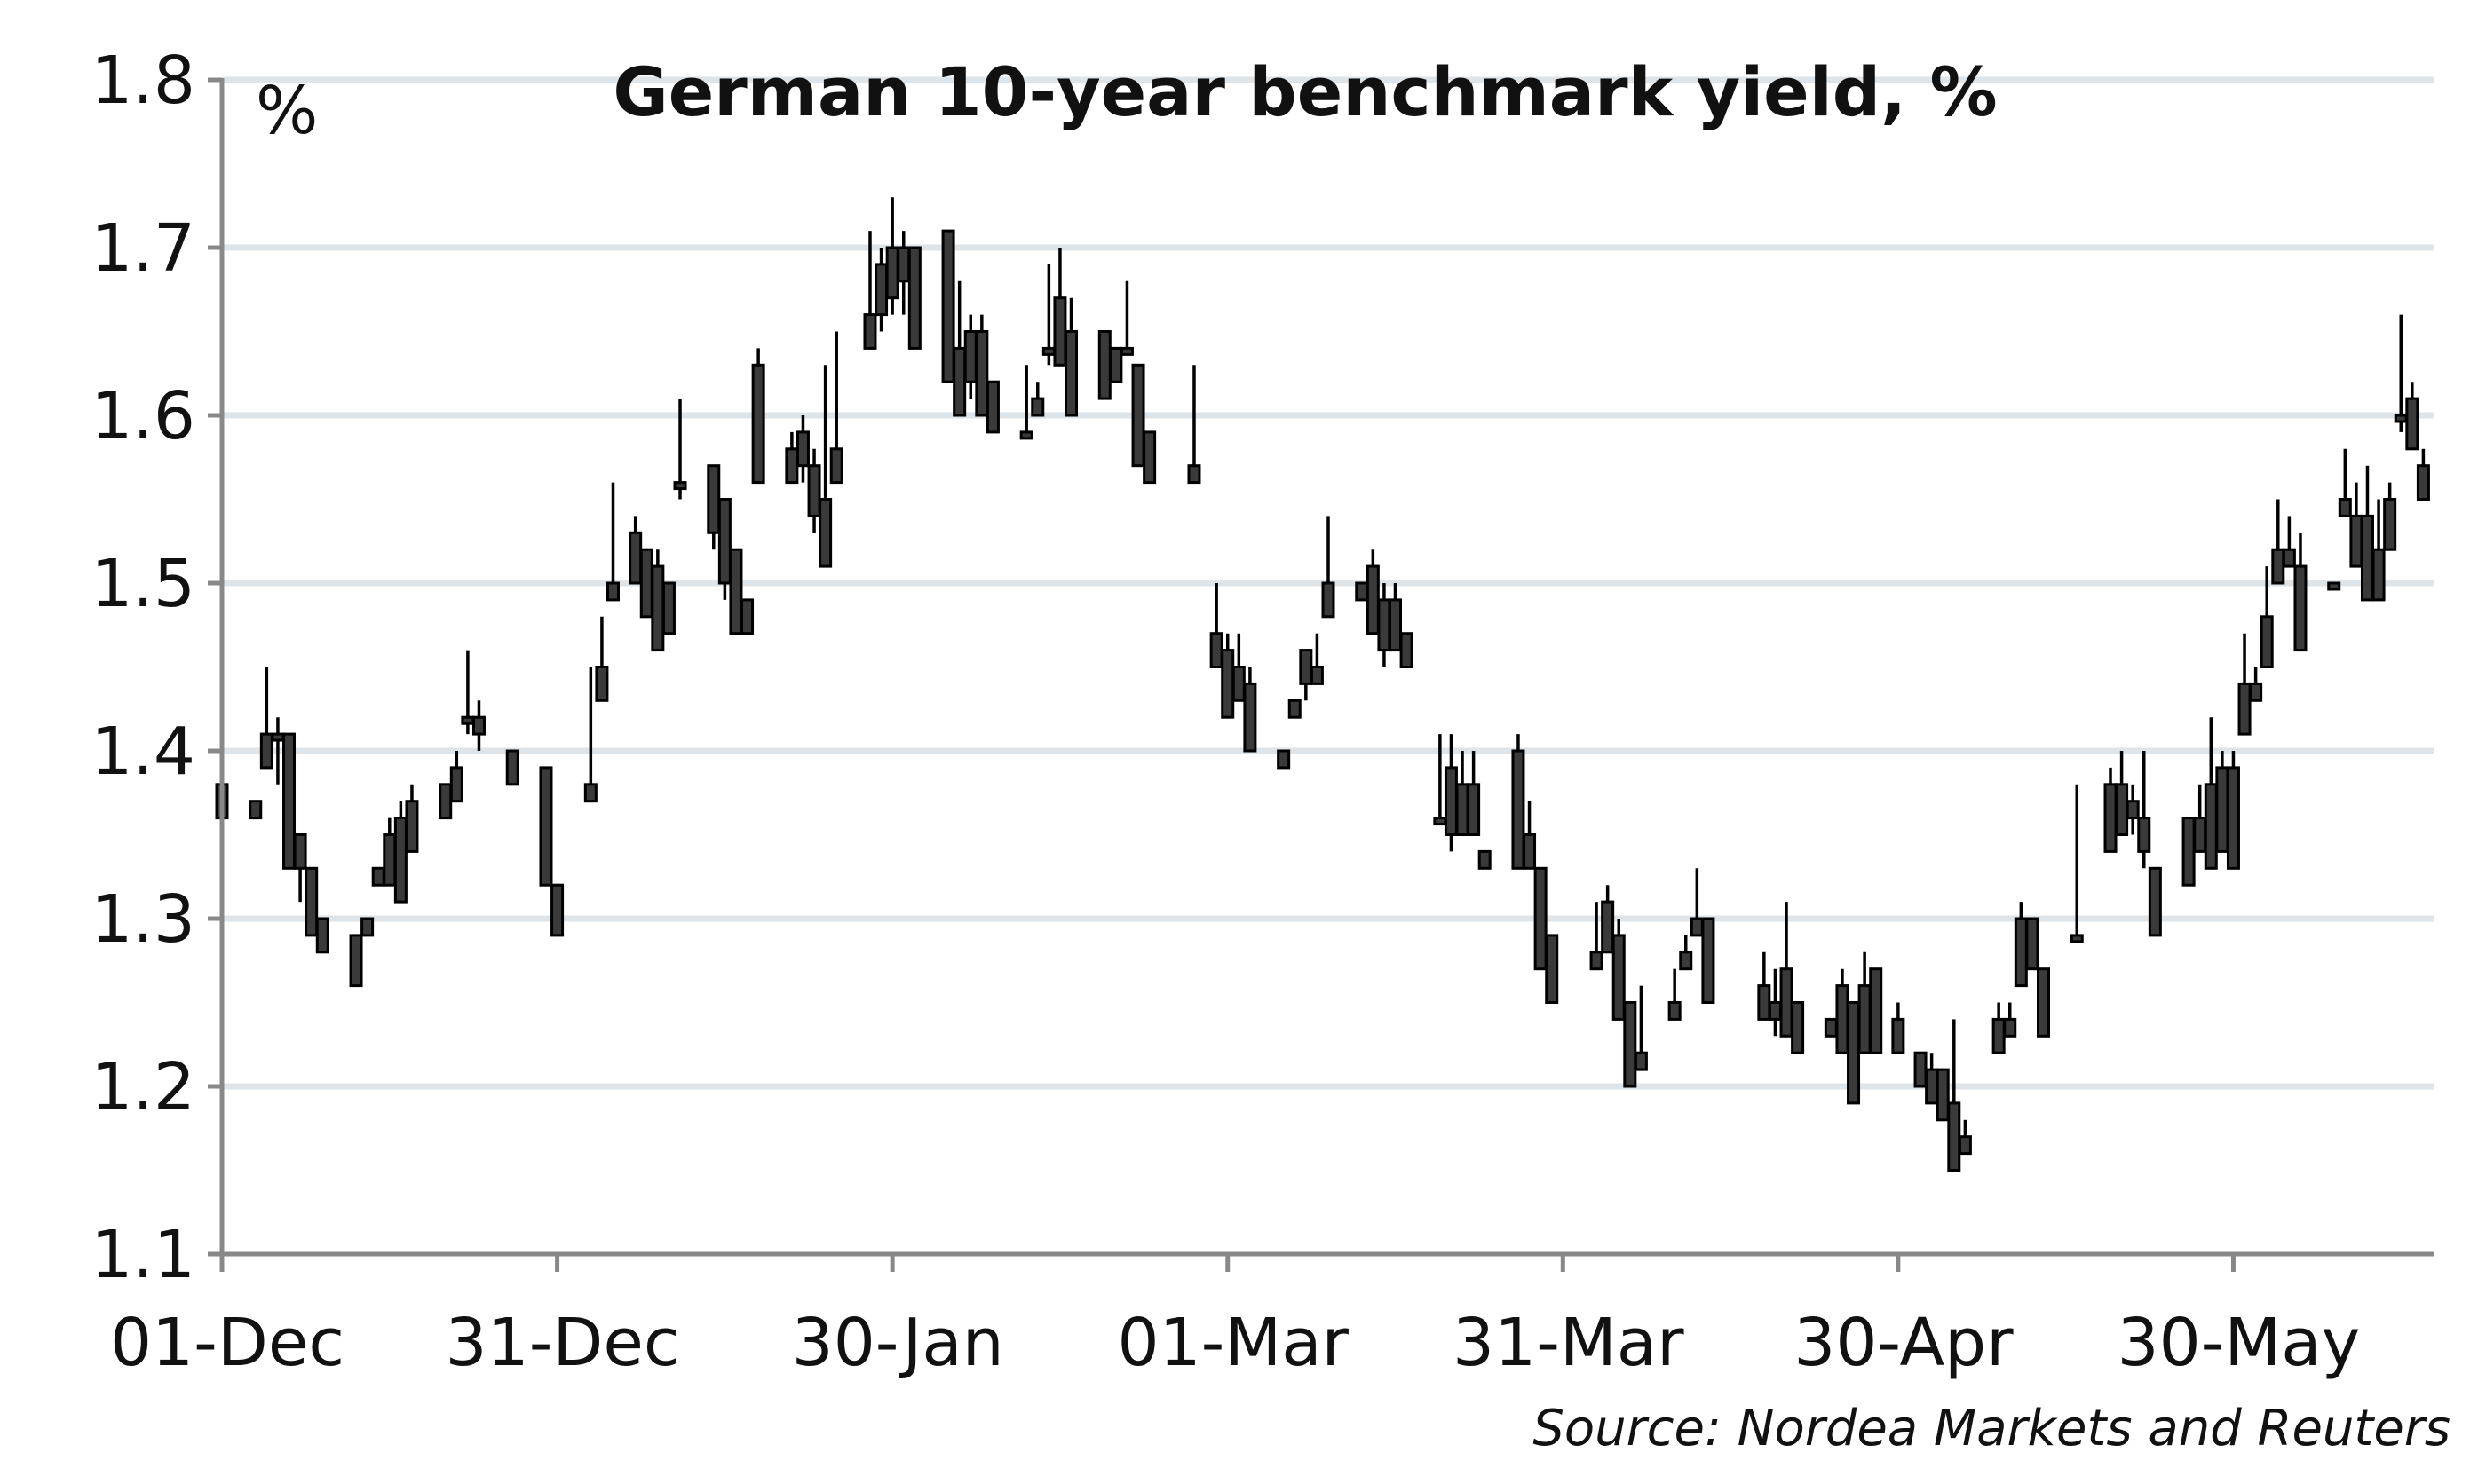 The width and height of the screenshot is (2478, 1484). What do you see at coordinates (227, 1343) in the screenshot?
I see `x-tick-label: 01-Dec` at bounding box center [227, 1343].